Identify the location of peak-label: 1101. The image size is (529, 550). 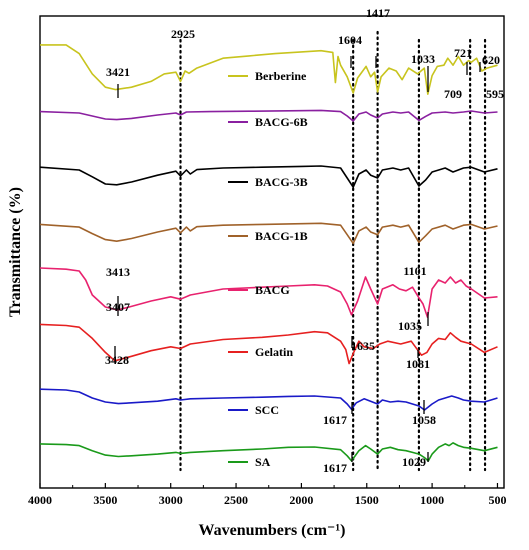
(414, 271).